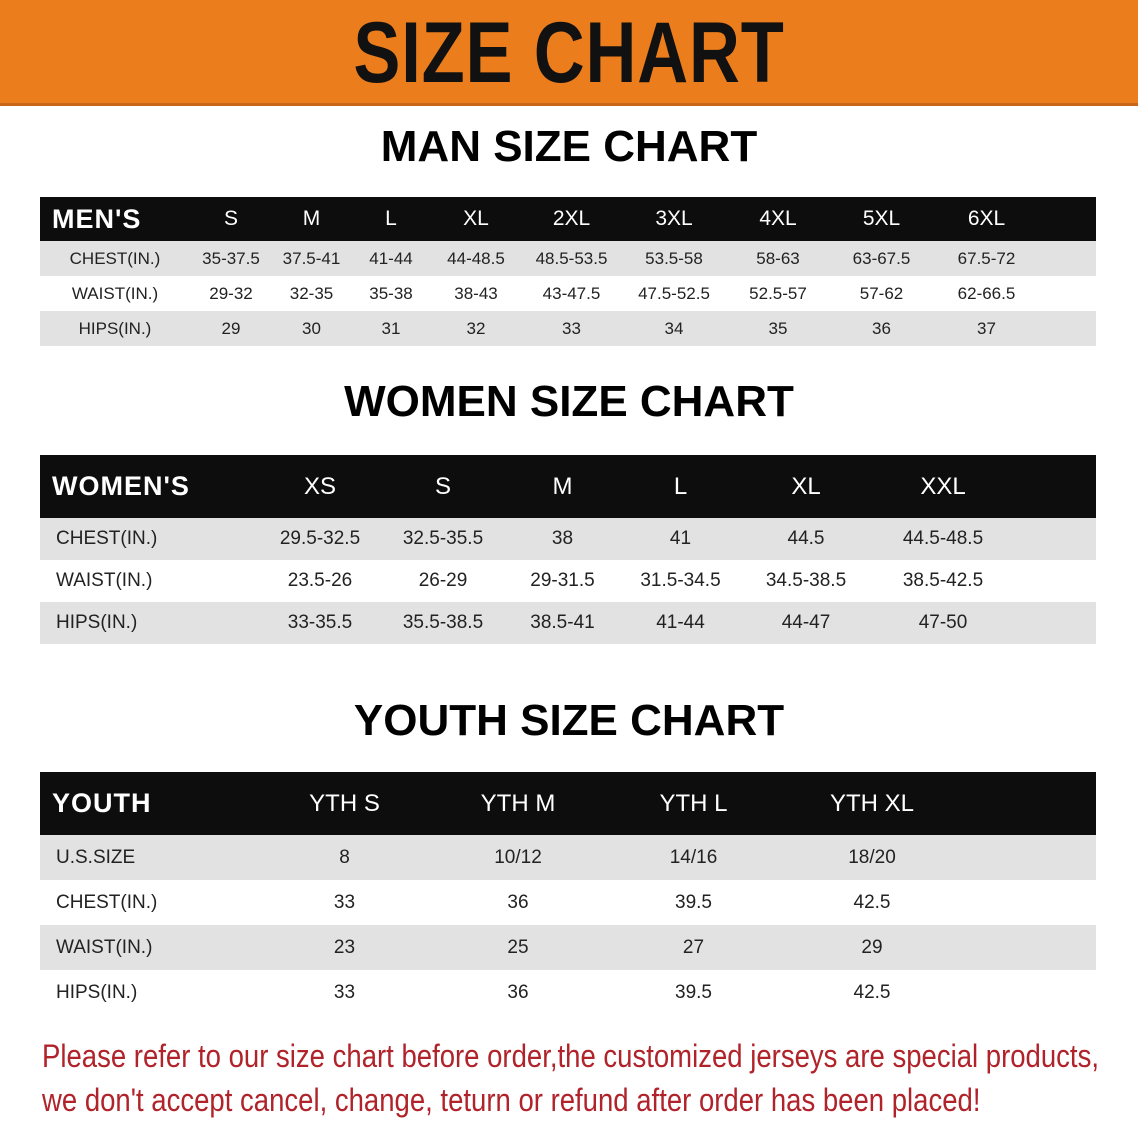  I want to click on size-header: 3XL, so click(674, 218).